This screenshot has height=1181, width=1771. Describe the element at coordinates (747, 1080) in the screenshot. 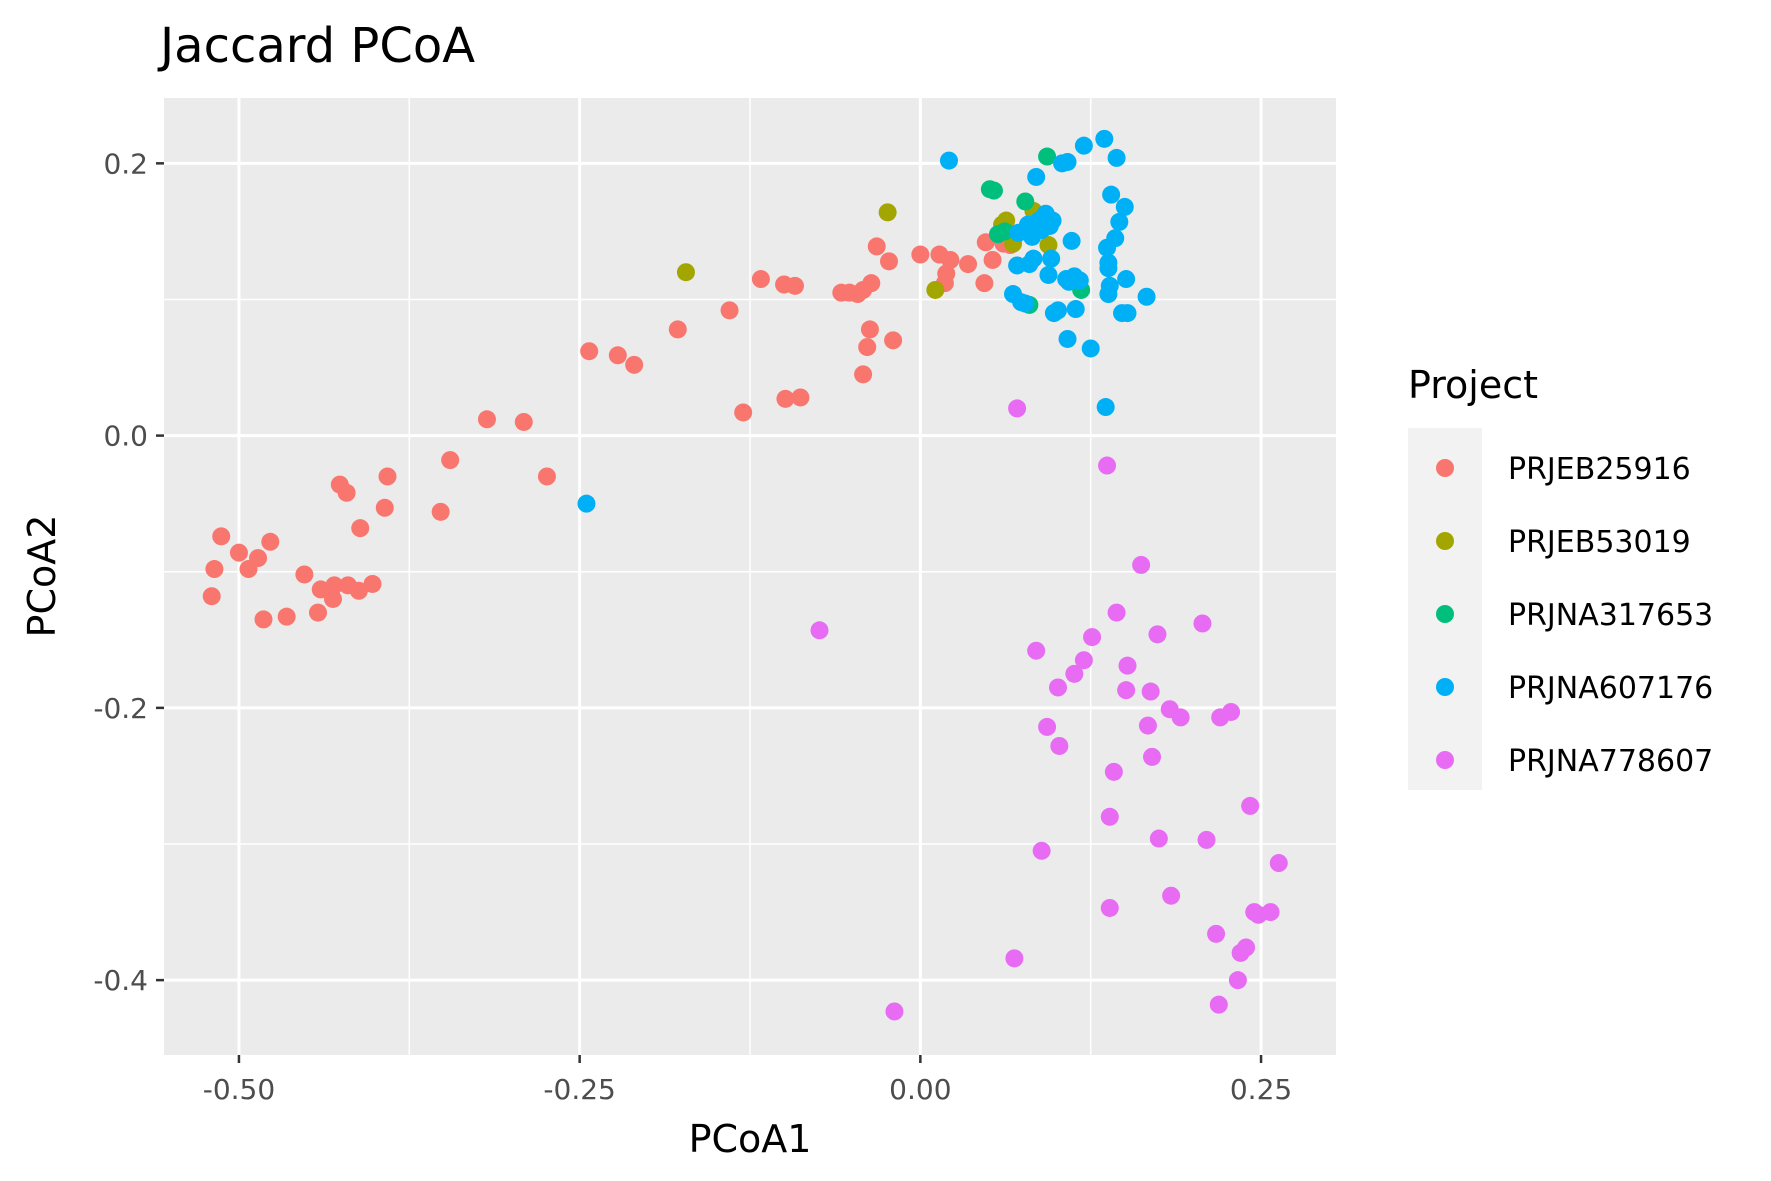

I see `x-axis-ticks: -0.50 -0.25 0.00 0.25` at that location.